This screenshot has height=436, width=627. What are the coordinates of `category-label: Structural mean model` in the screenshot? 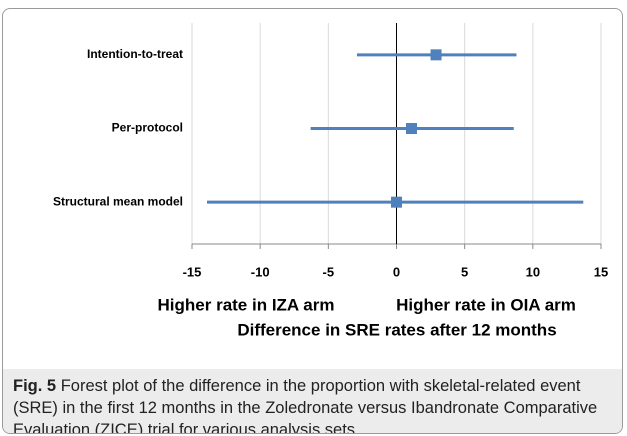 It's located at (118, 201).